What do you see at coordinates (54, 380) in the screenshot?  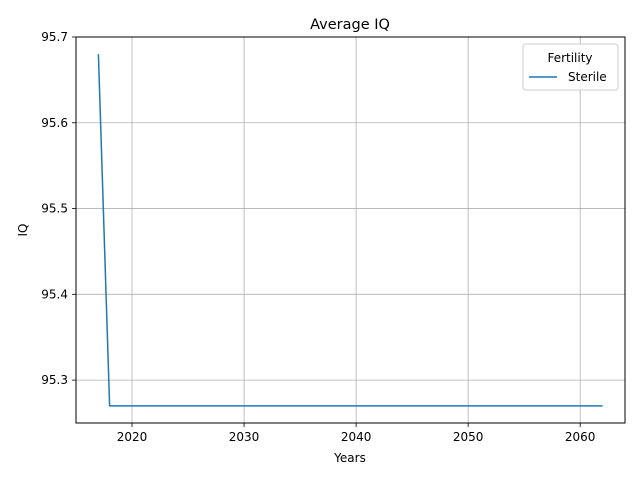 I see `y-tick-label: 95.3` at bounding box center [54, 380].